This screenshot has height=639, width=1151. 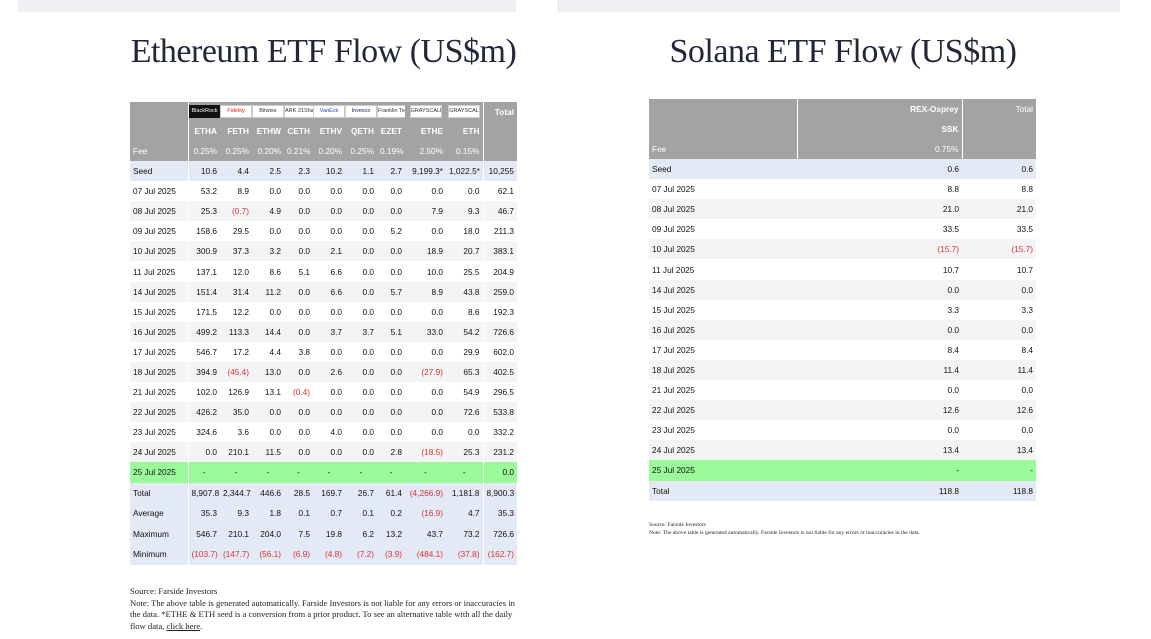 I want to click on ticker-header: EZET, so click(x=391, y=131).